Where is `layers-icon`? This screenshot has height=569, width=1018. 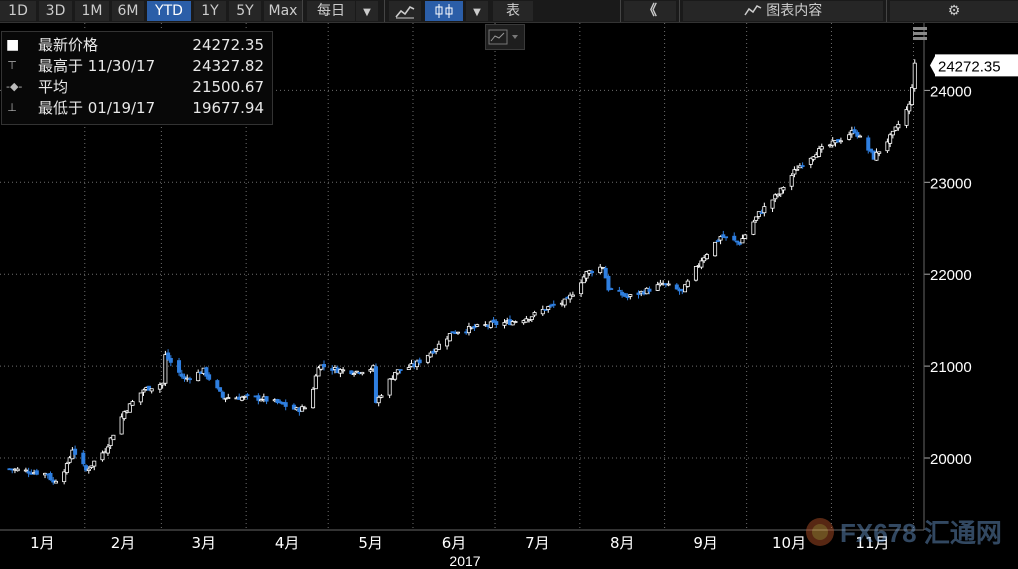
layers-icon is located at coordinates (920, 32).